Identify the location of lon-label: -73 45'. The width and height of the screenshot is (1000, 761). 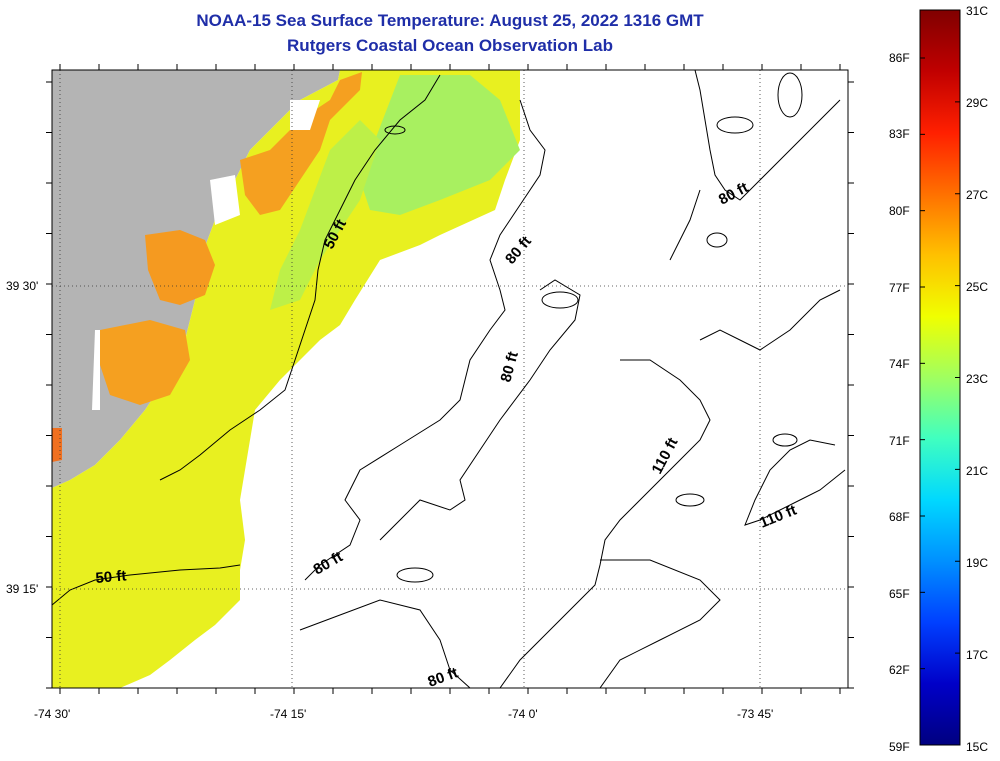
(755, 714).